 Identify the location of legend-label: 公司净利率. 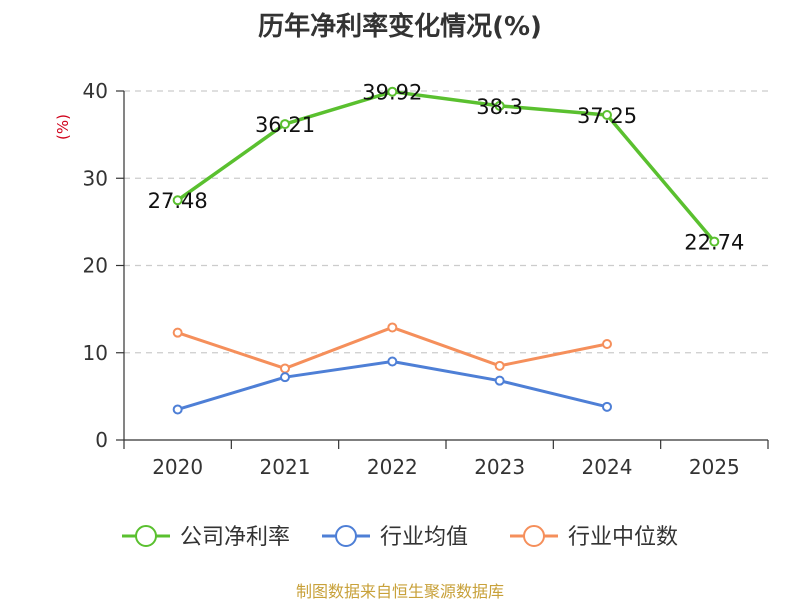
(235, 537).